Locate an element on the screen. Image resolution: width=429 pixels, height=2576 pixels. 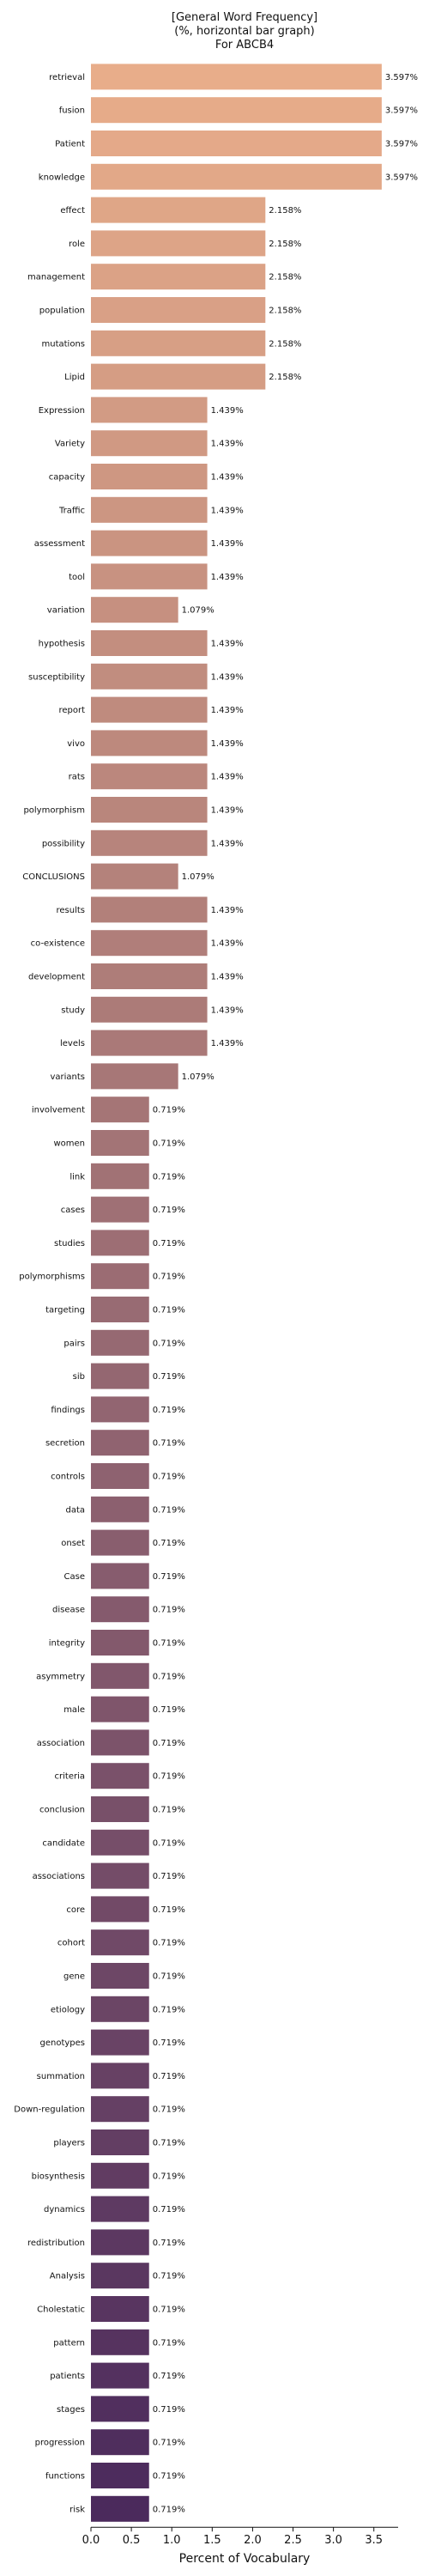
category-label: biosynthesis is located at coordinates (58, 2177).